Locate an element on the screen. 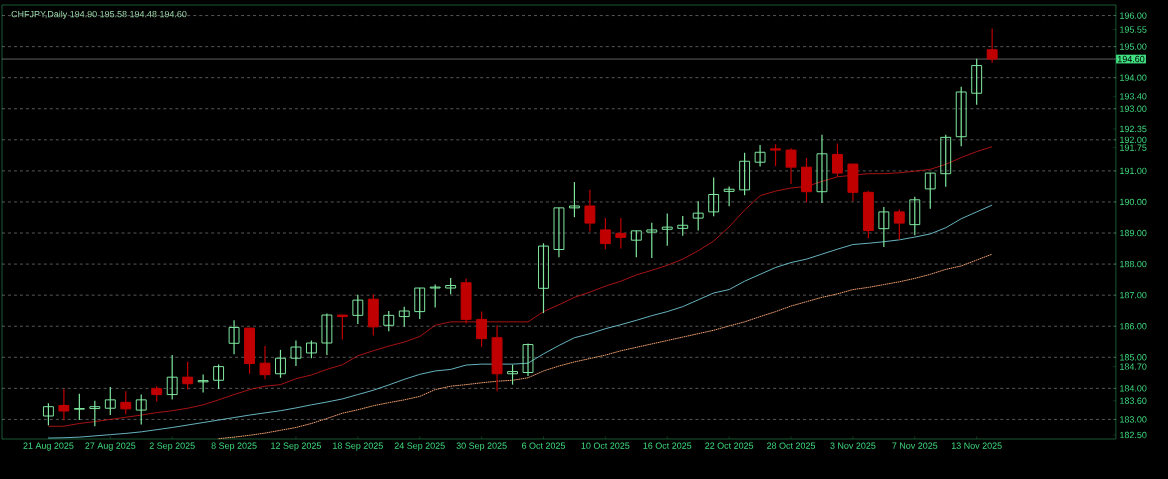 The image size is (1168, 479). y-tick-label: 184.70 is located at coordinates (1133, 366).